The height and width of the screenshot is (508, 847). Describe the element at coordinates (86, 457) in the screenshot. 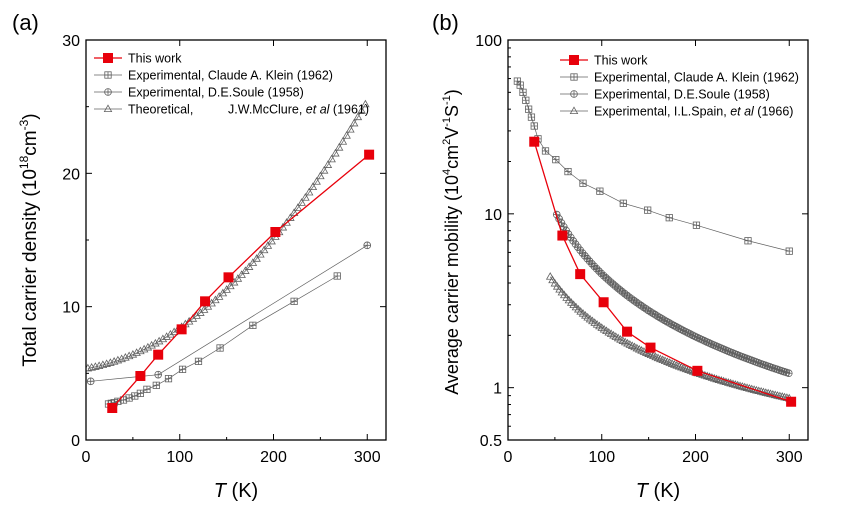

I see `x-tick-label: 0` at that location.